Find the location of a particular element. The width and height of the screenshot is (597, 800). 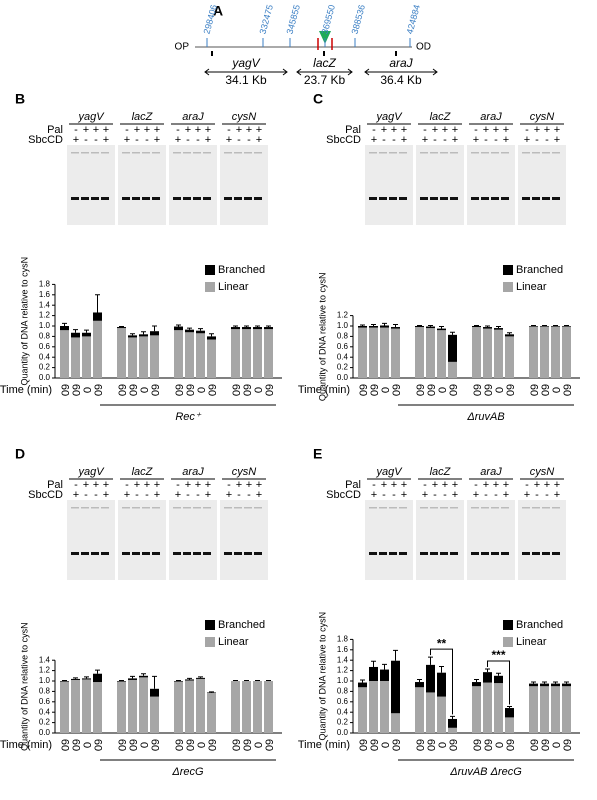

legend-swatch is located at coordinates (508, 625).